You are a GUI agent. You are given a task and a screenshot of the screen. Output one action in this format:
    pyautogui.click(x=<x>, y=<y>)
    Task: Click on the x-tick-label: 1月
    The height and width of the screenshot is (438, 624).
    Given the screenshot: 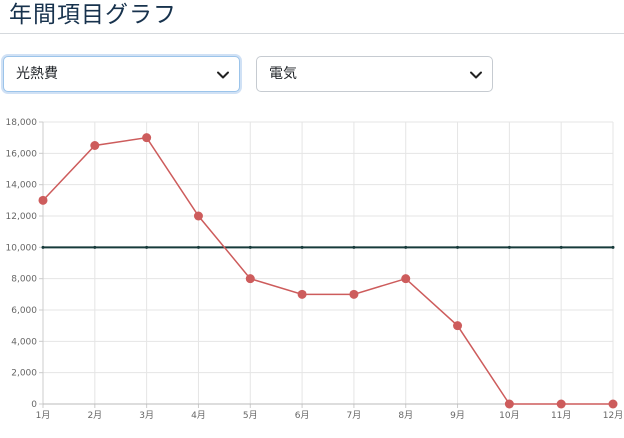 What is the action you would take?
    pyautogui.click(x=43, y=415)
    